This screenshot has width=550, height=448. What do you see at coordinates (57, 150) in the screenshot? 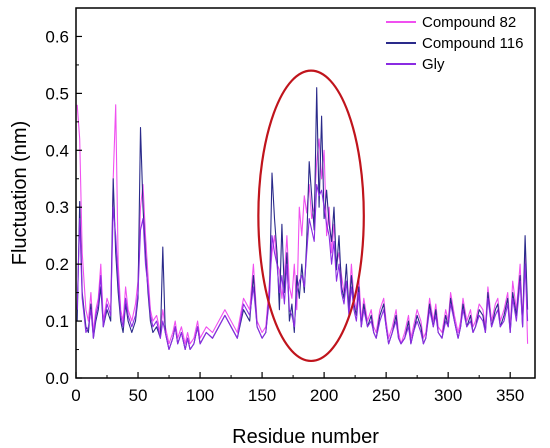
I see `y-tick-label: 0.4` at bounding box center [57, 150].